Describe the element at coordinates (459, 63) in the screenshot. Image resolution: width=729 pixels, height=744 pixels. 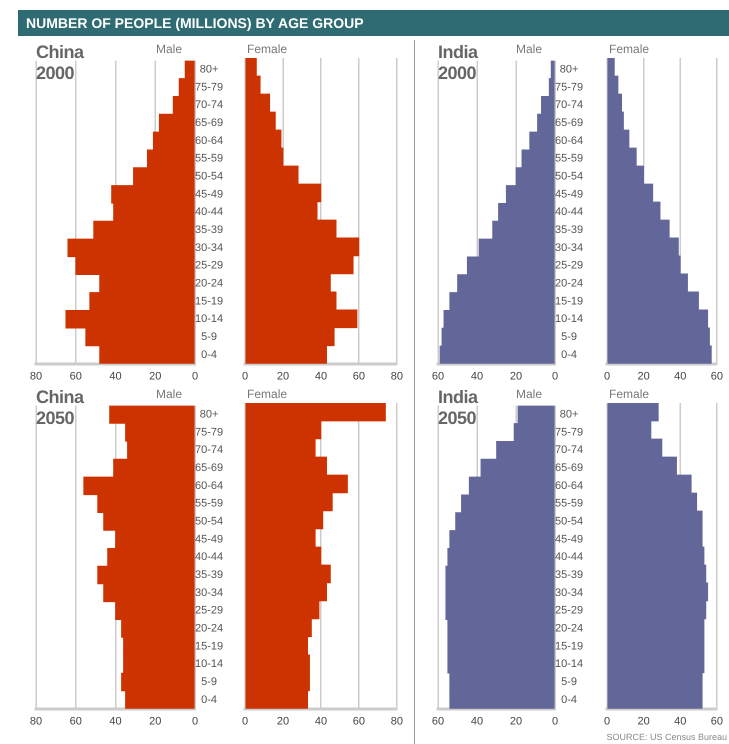
I see `chart-title: India 2000` at that location.